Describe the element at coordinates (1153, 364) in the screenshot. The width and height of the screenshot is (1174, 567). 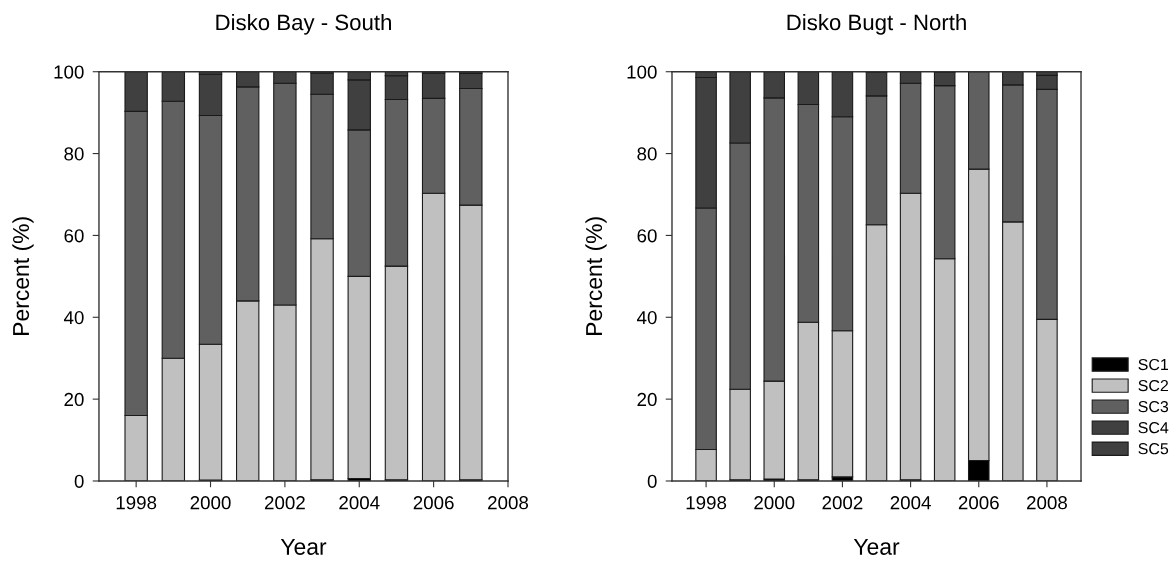
I see `legend-label: SC1` at that location.